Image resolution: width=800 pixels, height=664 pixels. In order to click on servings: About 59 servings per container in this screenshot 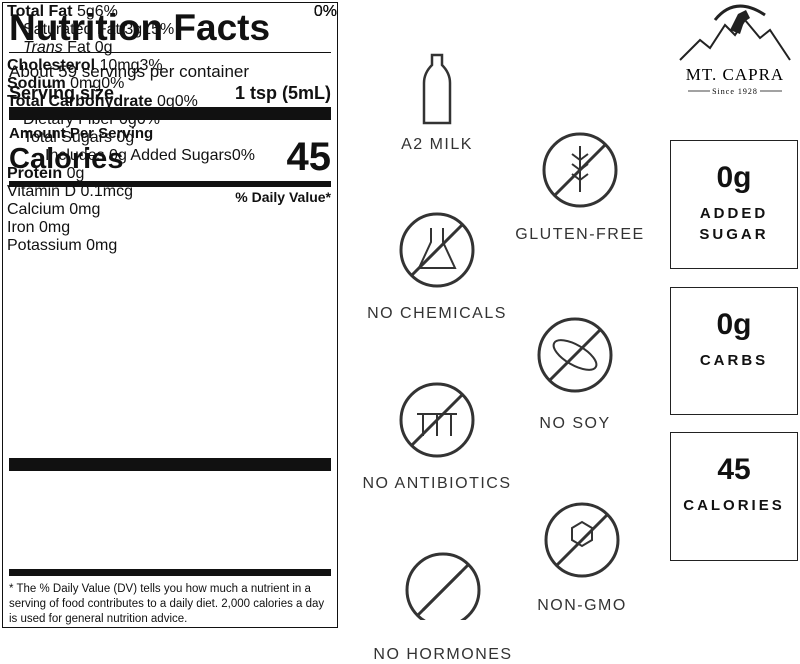, I will do `click(129, 71)`.